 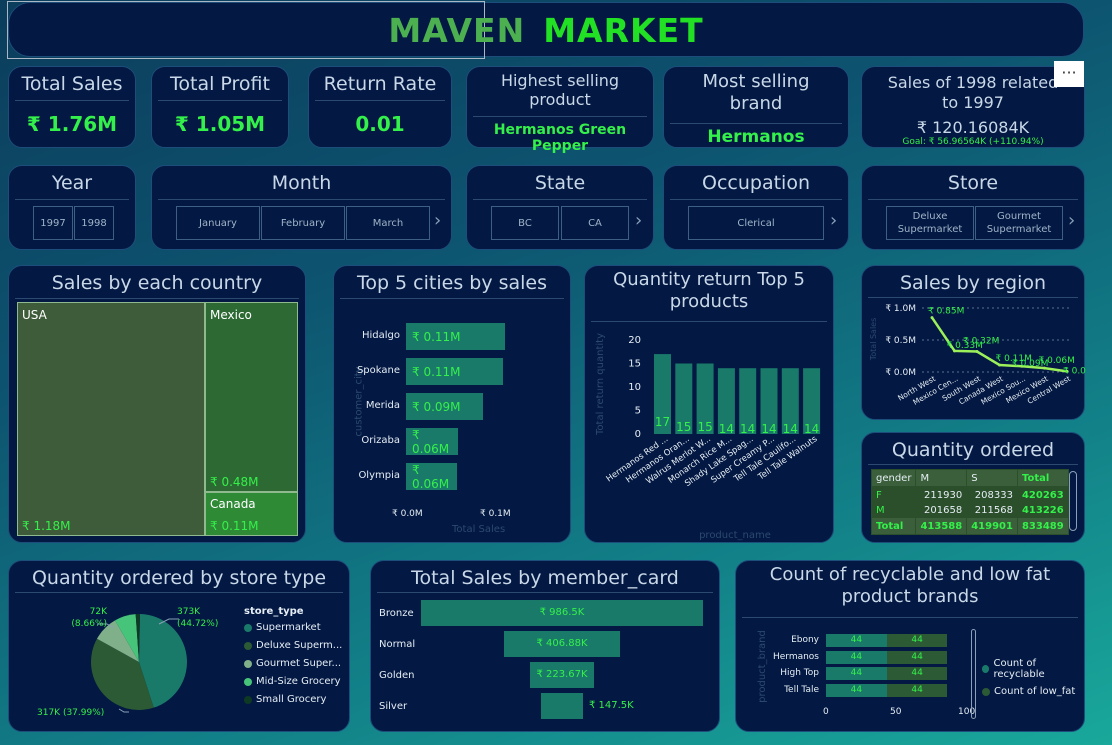 I want to click on more-options-button: ···, so click(x=1069, y=74).